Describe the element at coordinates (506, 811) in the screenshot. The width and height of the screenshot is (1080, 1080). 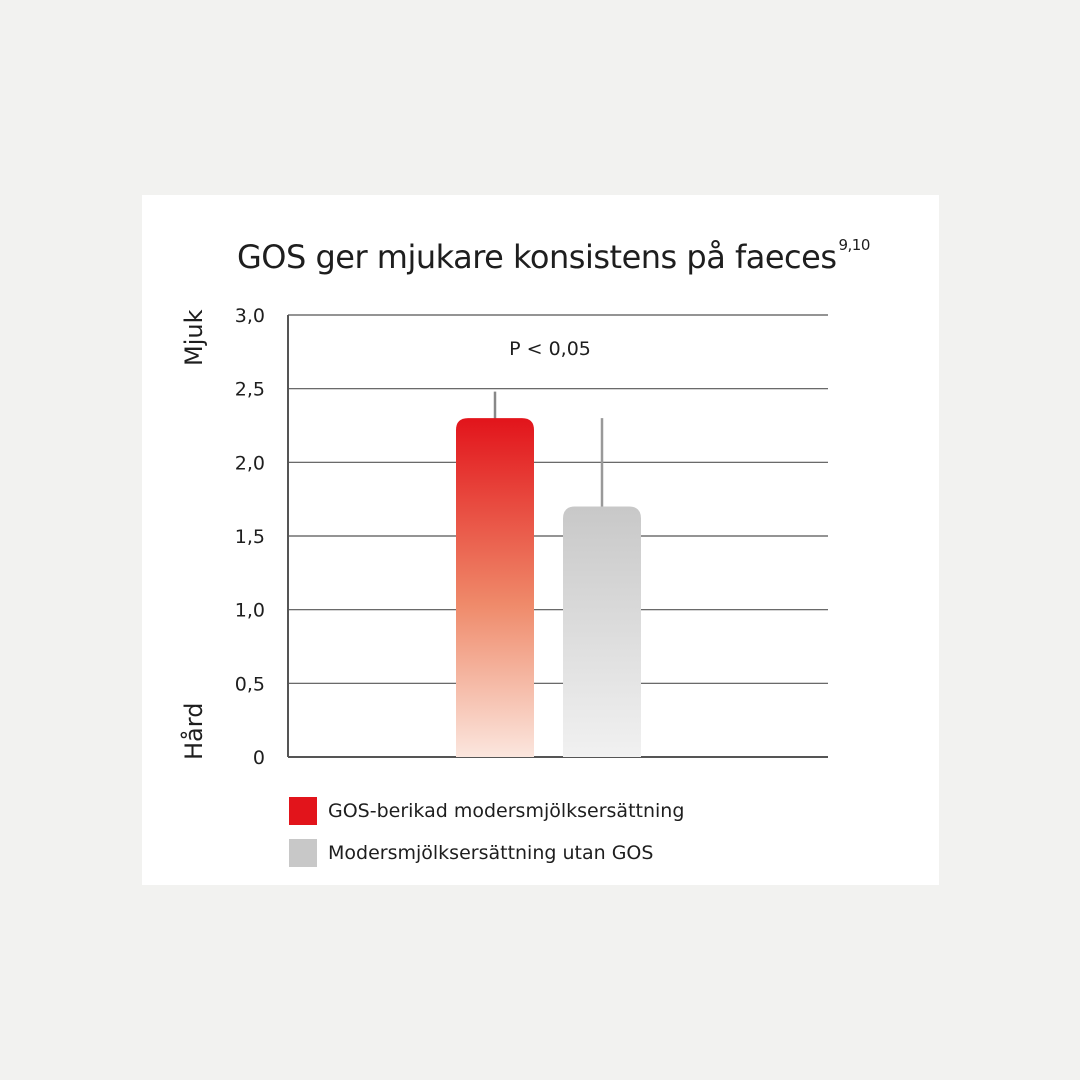
I see `legend-label-gos: GOS-berikad modersmjölksersättning` at that location.